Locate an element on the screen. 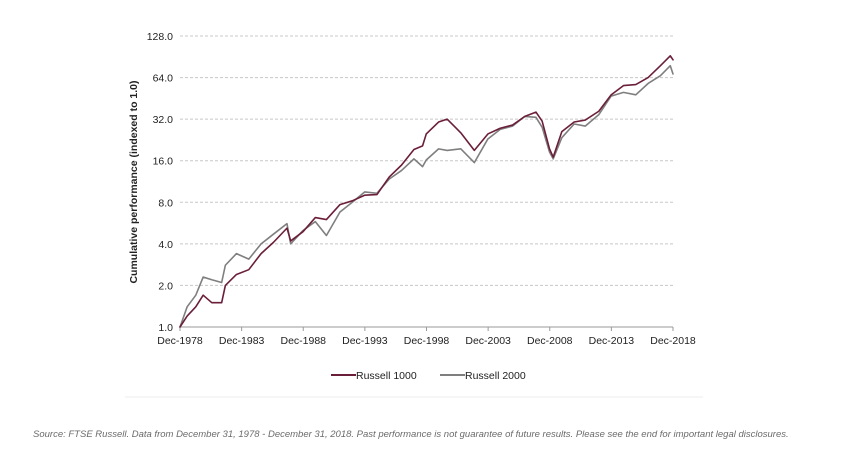  x-tick-label: Dec-1983 is located at coordinates (242, 341).